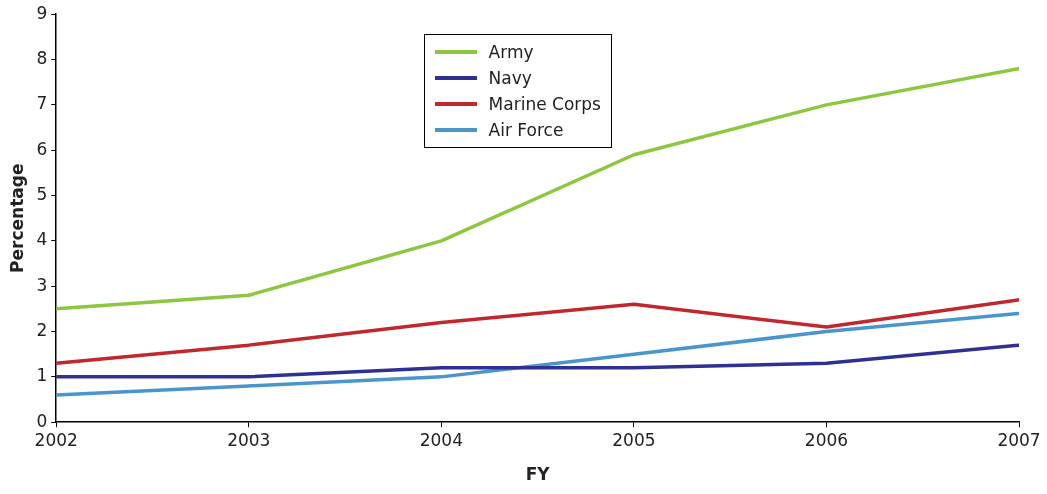  What do you see at coordinates (511, 52) in the screenshot?
I see `legend-label: Army` at bounding box center [511, 52].